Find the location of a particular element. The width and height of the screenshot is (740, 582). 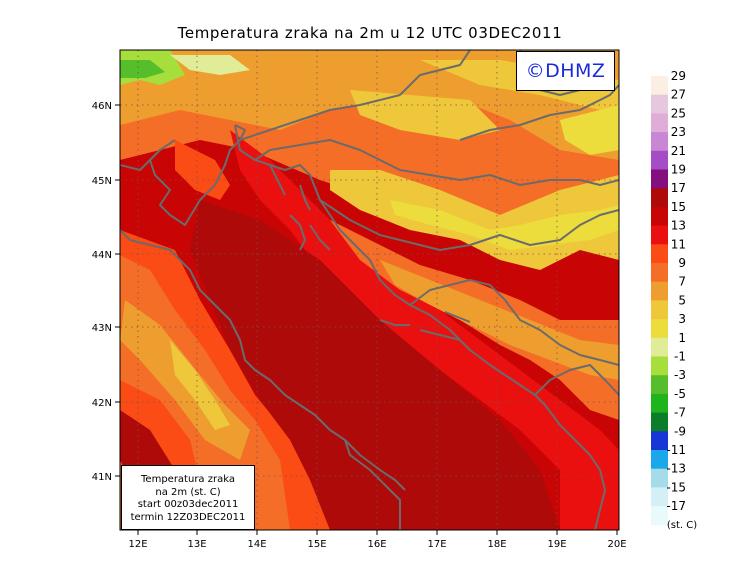

legend-unit: (st. C) is located at coordinates (682, 525).